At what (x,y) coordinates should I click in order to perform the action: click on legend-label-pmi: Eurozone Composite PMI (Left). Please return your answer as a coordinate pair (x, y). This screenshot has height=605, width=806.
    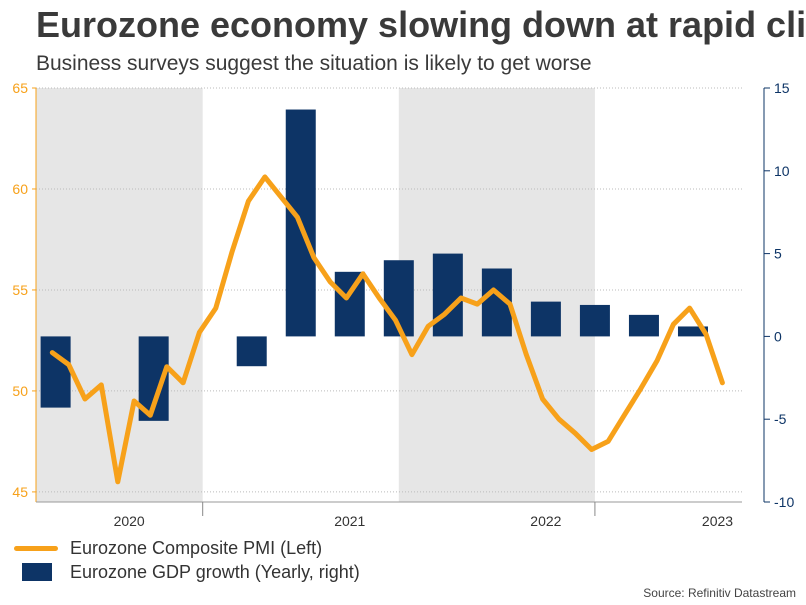
    Looking at the image, I should click on (196, 547).